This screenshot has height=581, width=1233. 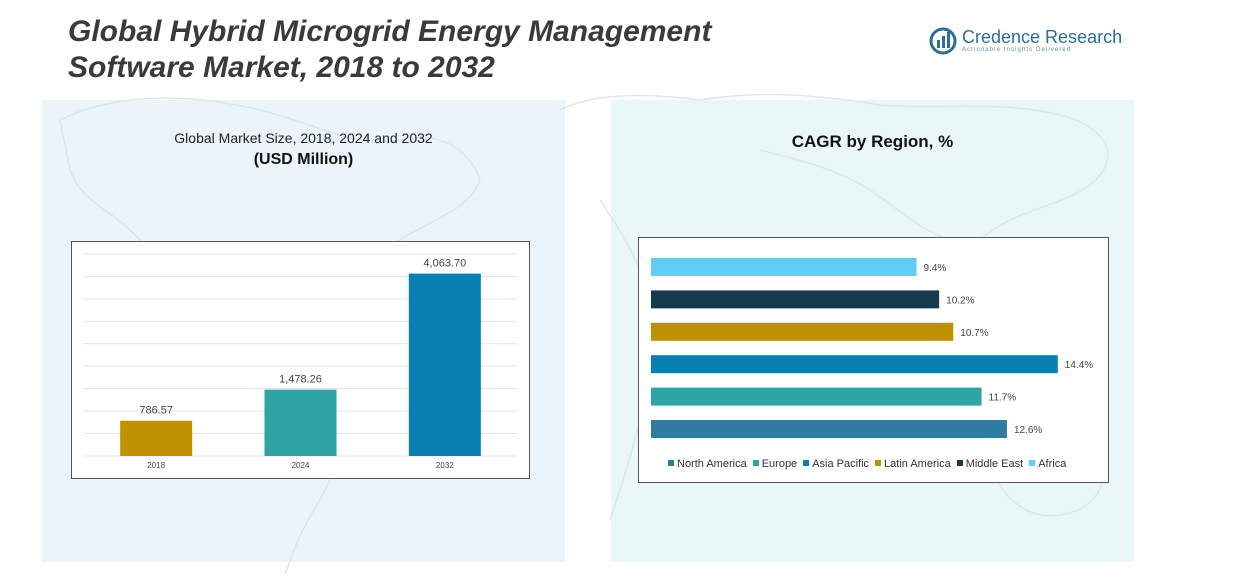 I want to click on bar-latin-america, so click(x=802, y=331).